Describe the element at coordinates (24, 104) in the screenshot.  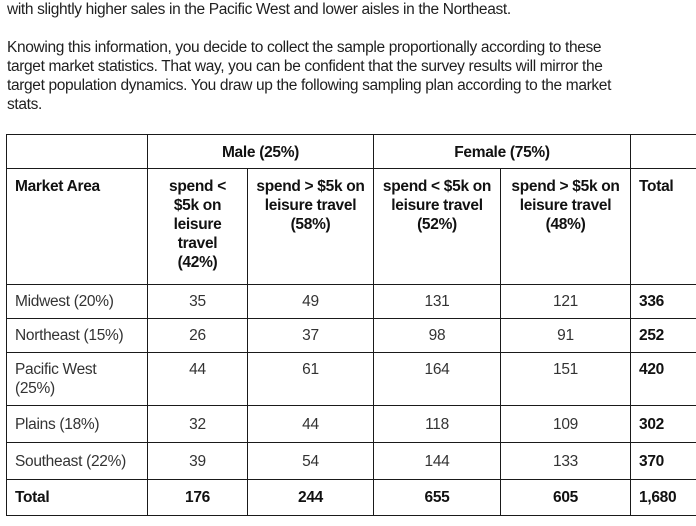
I see `paragraph-line: stats.` at that location.